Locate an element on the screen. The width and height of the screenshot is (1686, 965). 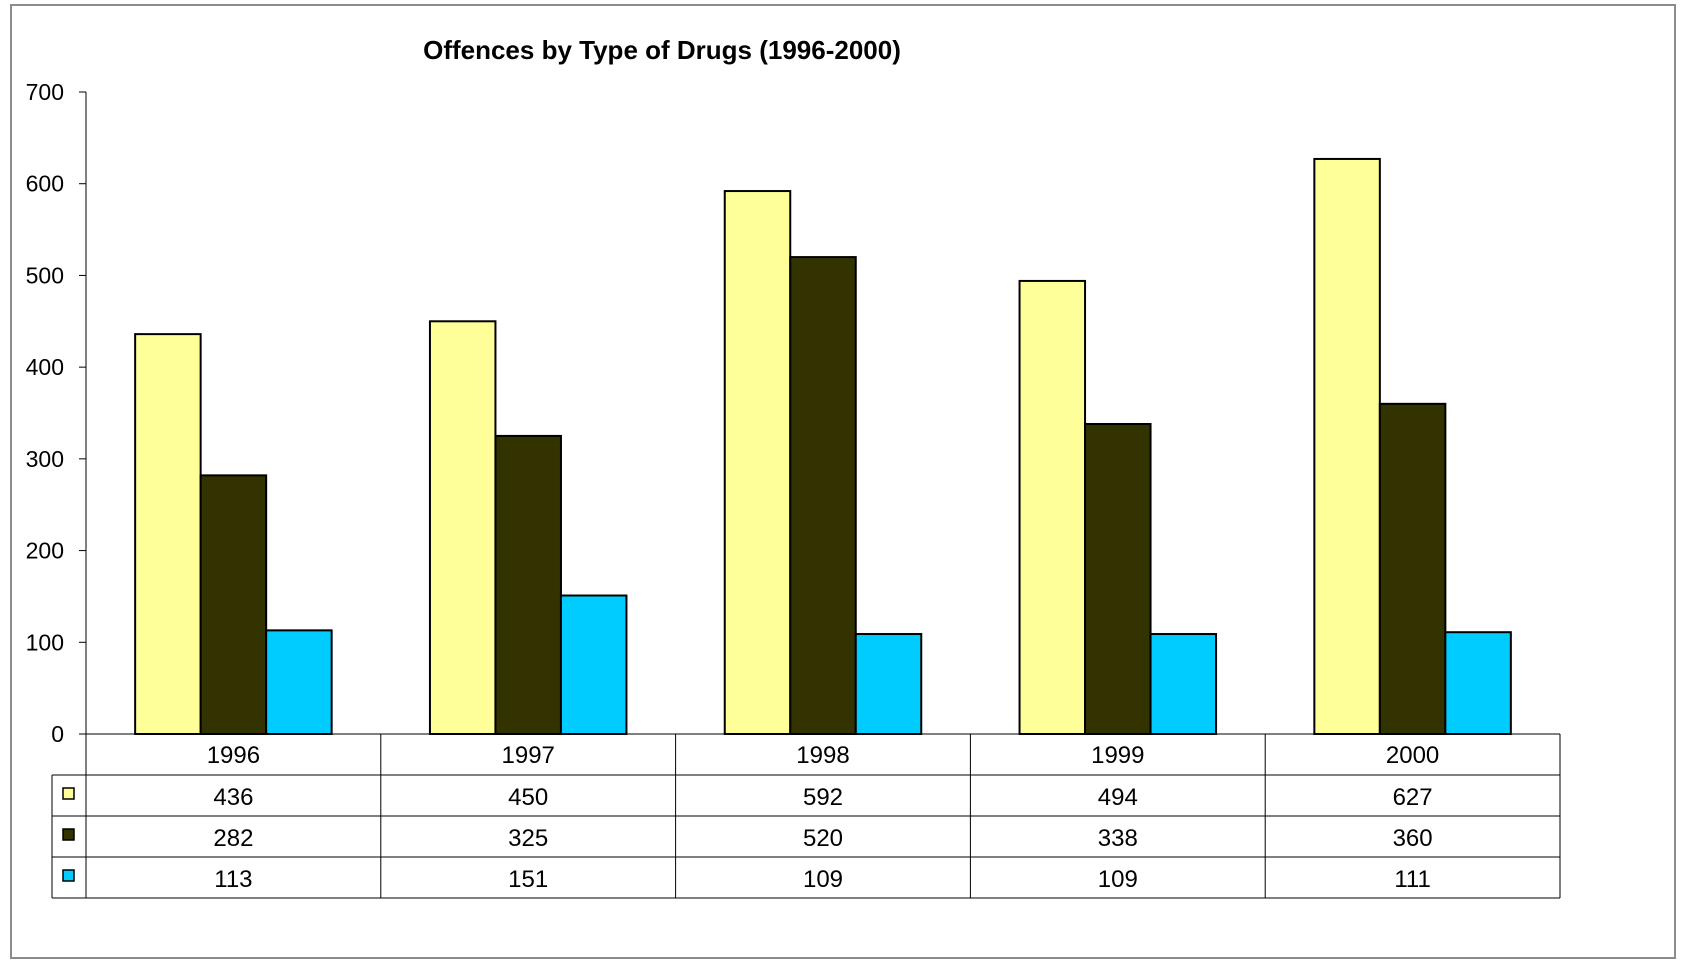
data-cell: 325 is located at coordinates (528, 838).